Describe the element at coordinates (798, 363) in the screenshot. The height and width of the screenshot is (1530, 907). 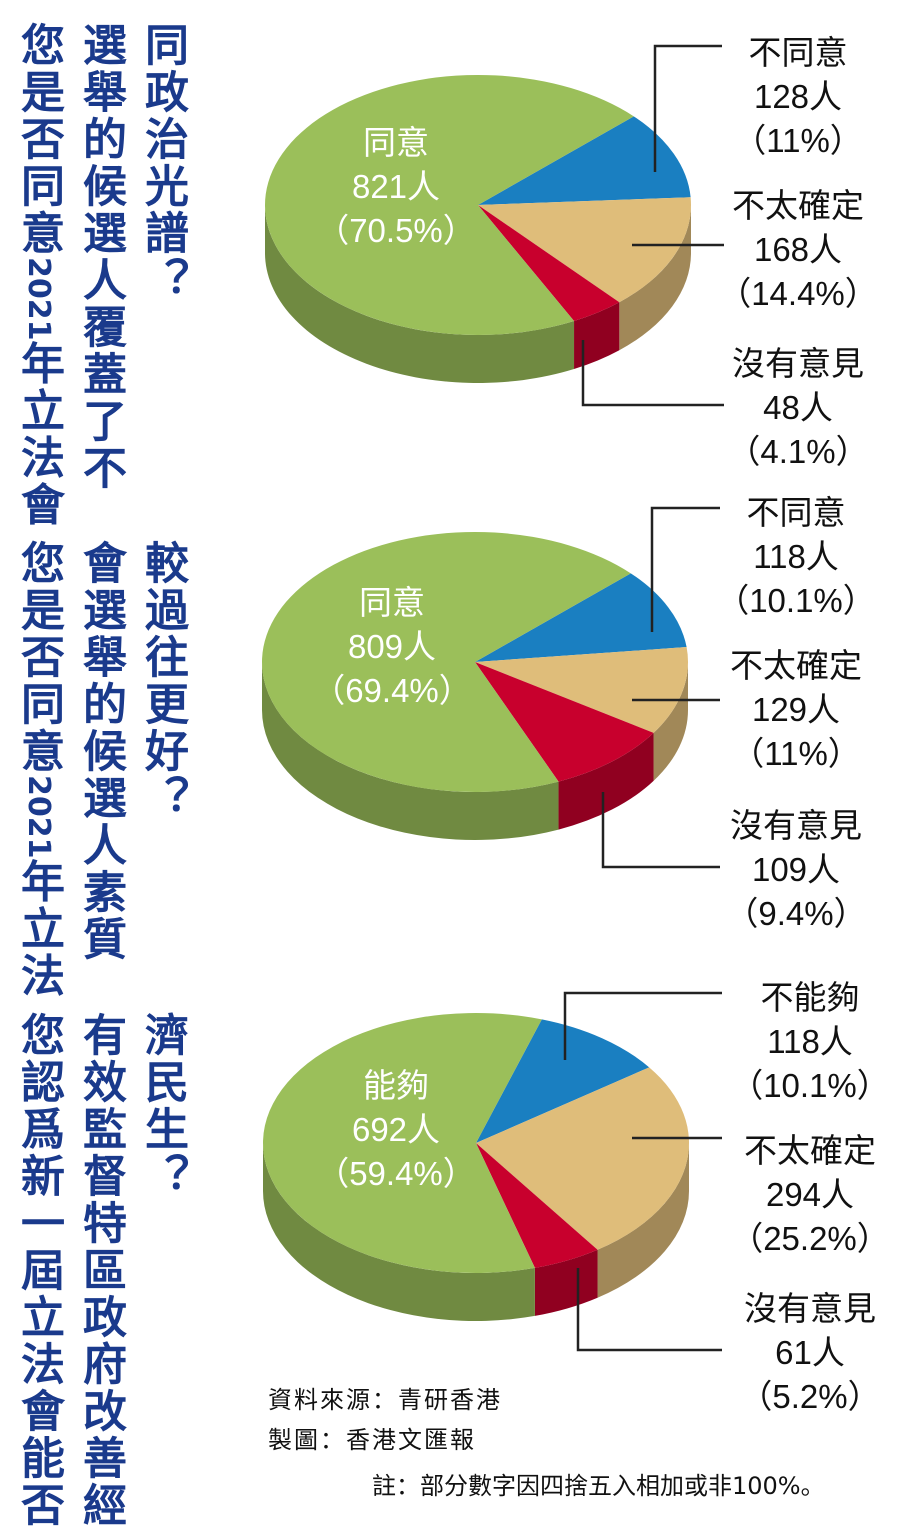
I see `slice-label-1-3: 沒有意見` at that location.